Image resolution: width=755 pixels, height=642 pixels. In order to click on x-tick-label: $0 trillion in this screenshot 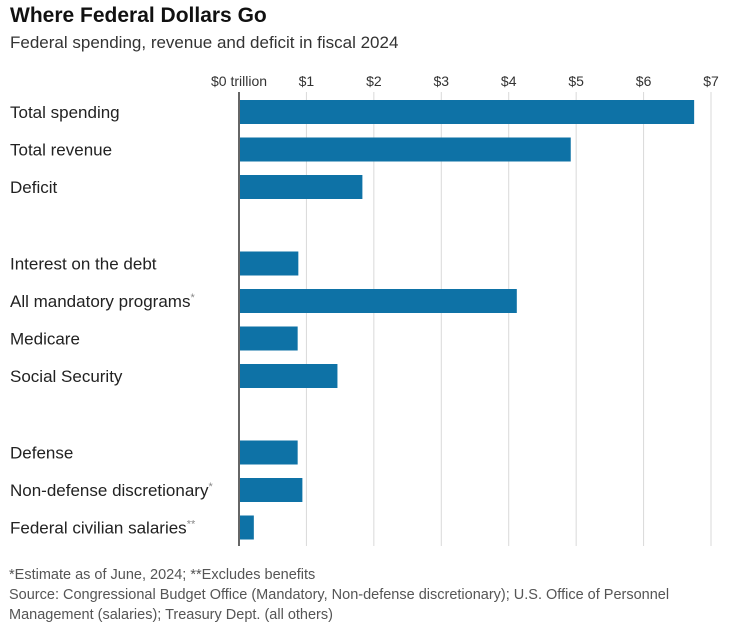, I will do `click(239, 81)`.